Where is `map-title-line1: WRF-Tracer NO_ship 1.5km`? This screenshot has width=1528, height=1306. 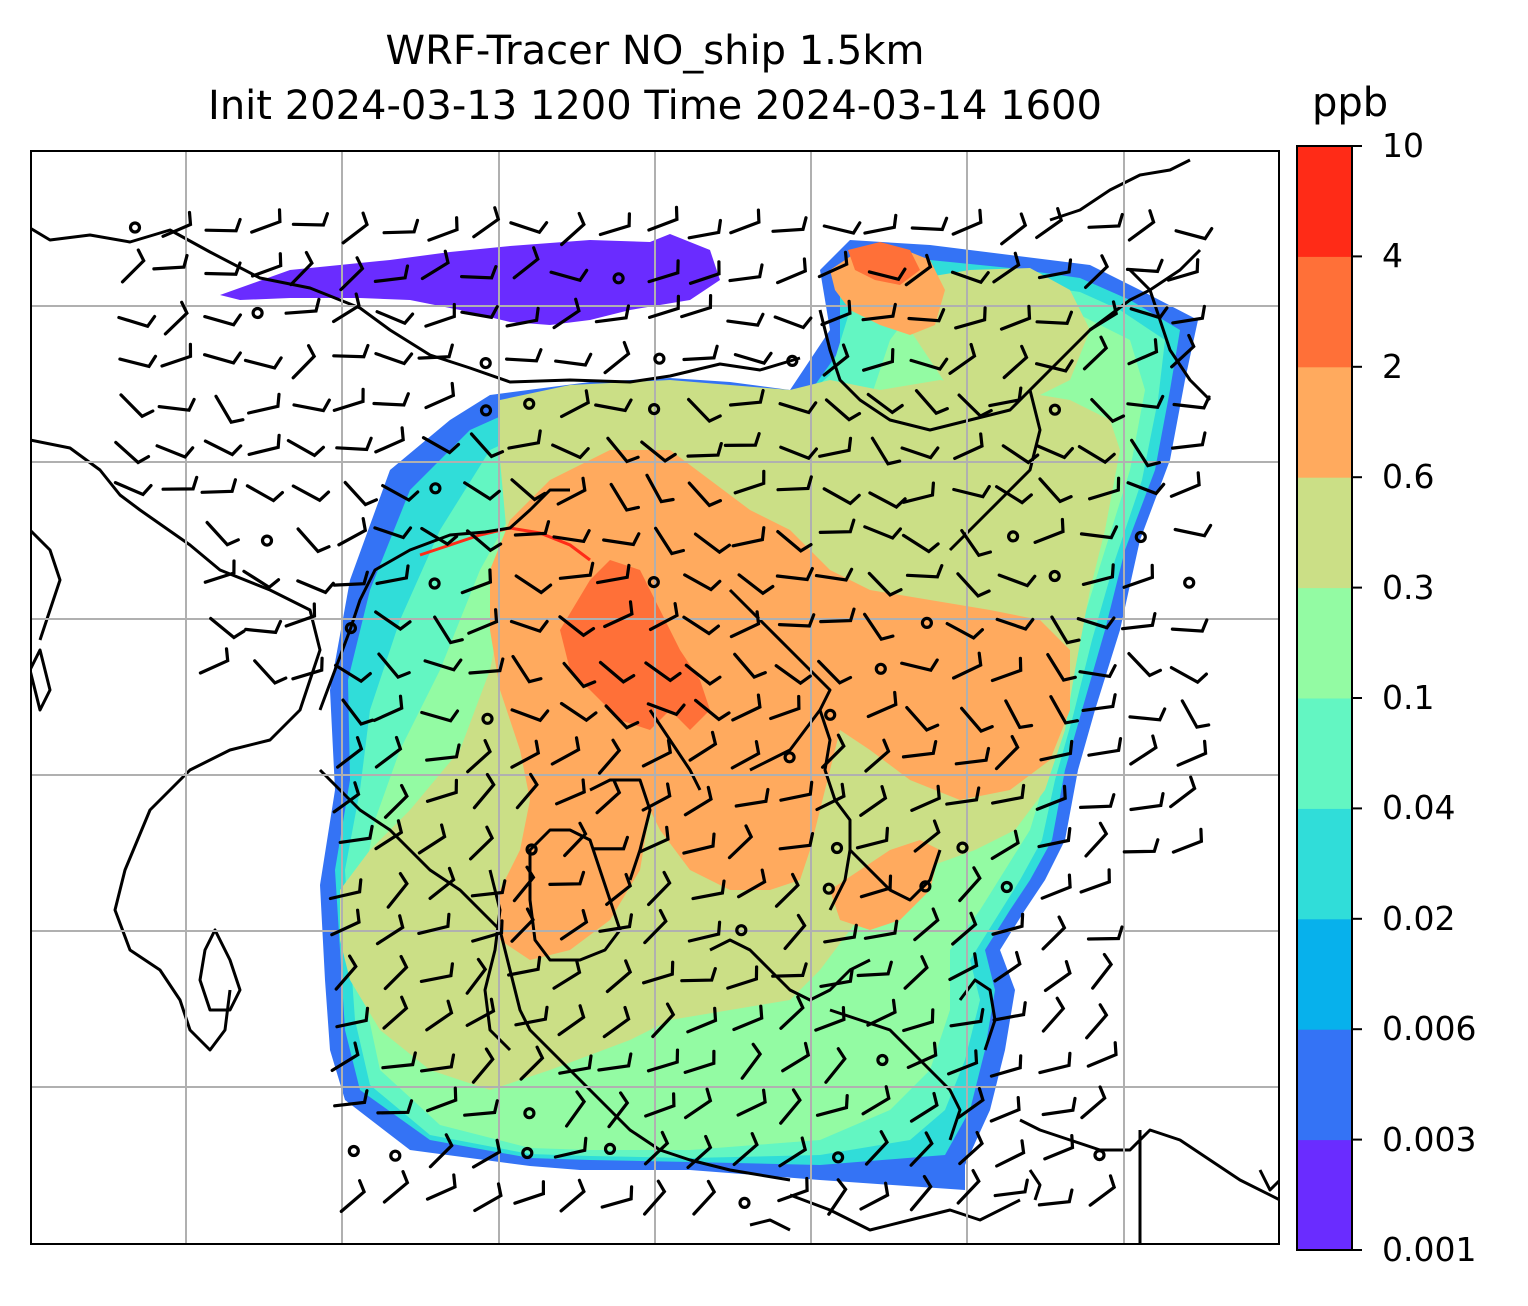
map-title-line1: WRF-Tracer NO_ship 1.5km is located at coordinates (655, 51).